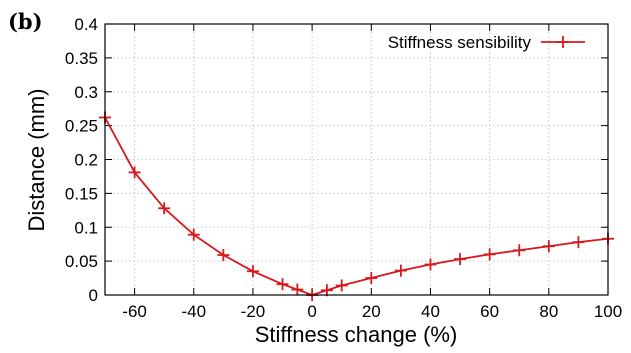  Describe the element at coordinates (86, 160) in the screenshot. I see `y-tick-label: 0.2` at that location.